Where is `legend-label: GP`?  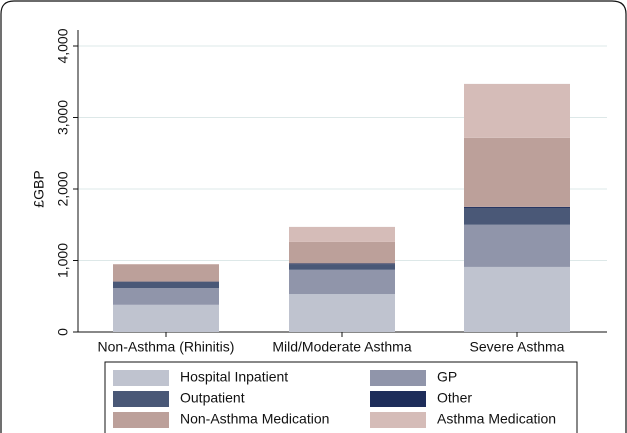
legend-label: GP is located at coordinates (447, 377).